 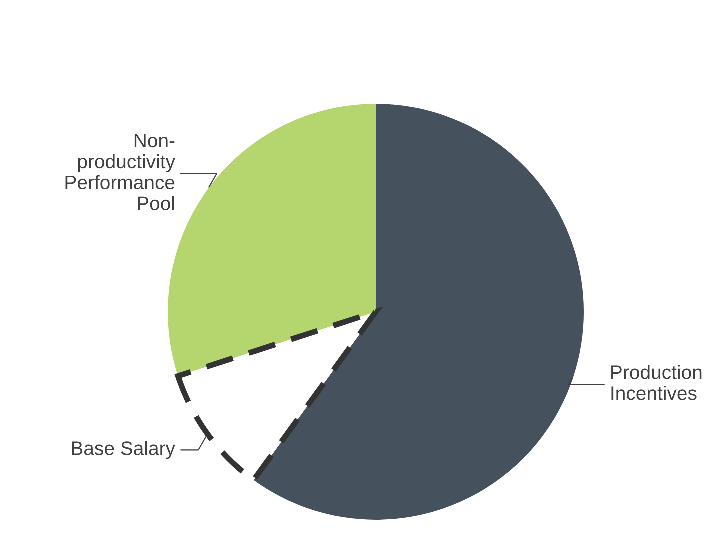 I want to click on slice-label: Non- productivity Performance Pool, so click(x=121, y=172).